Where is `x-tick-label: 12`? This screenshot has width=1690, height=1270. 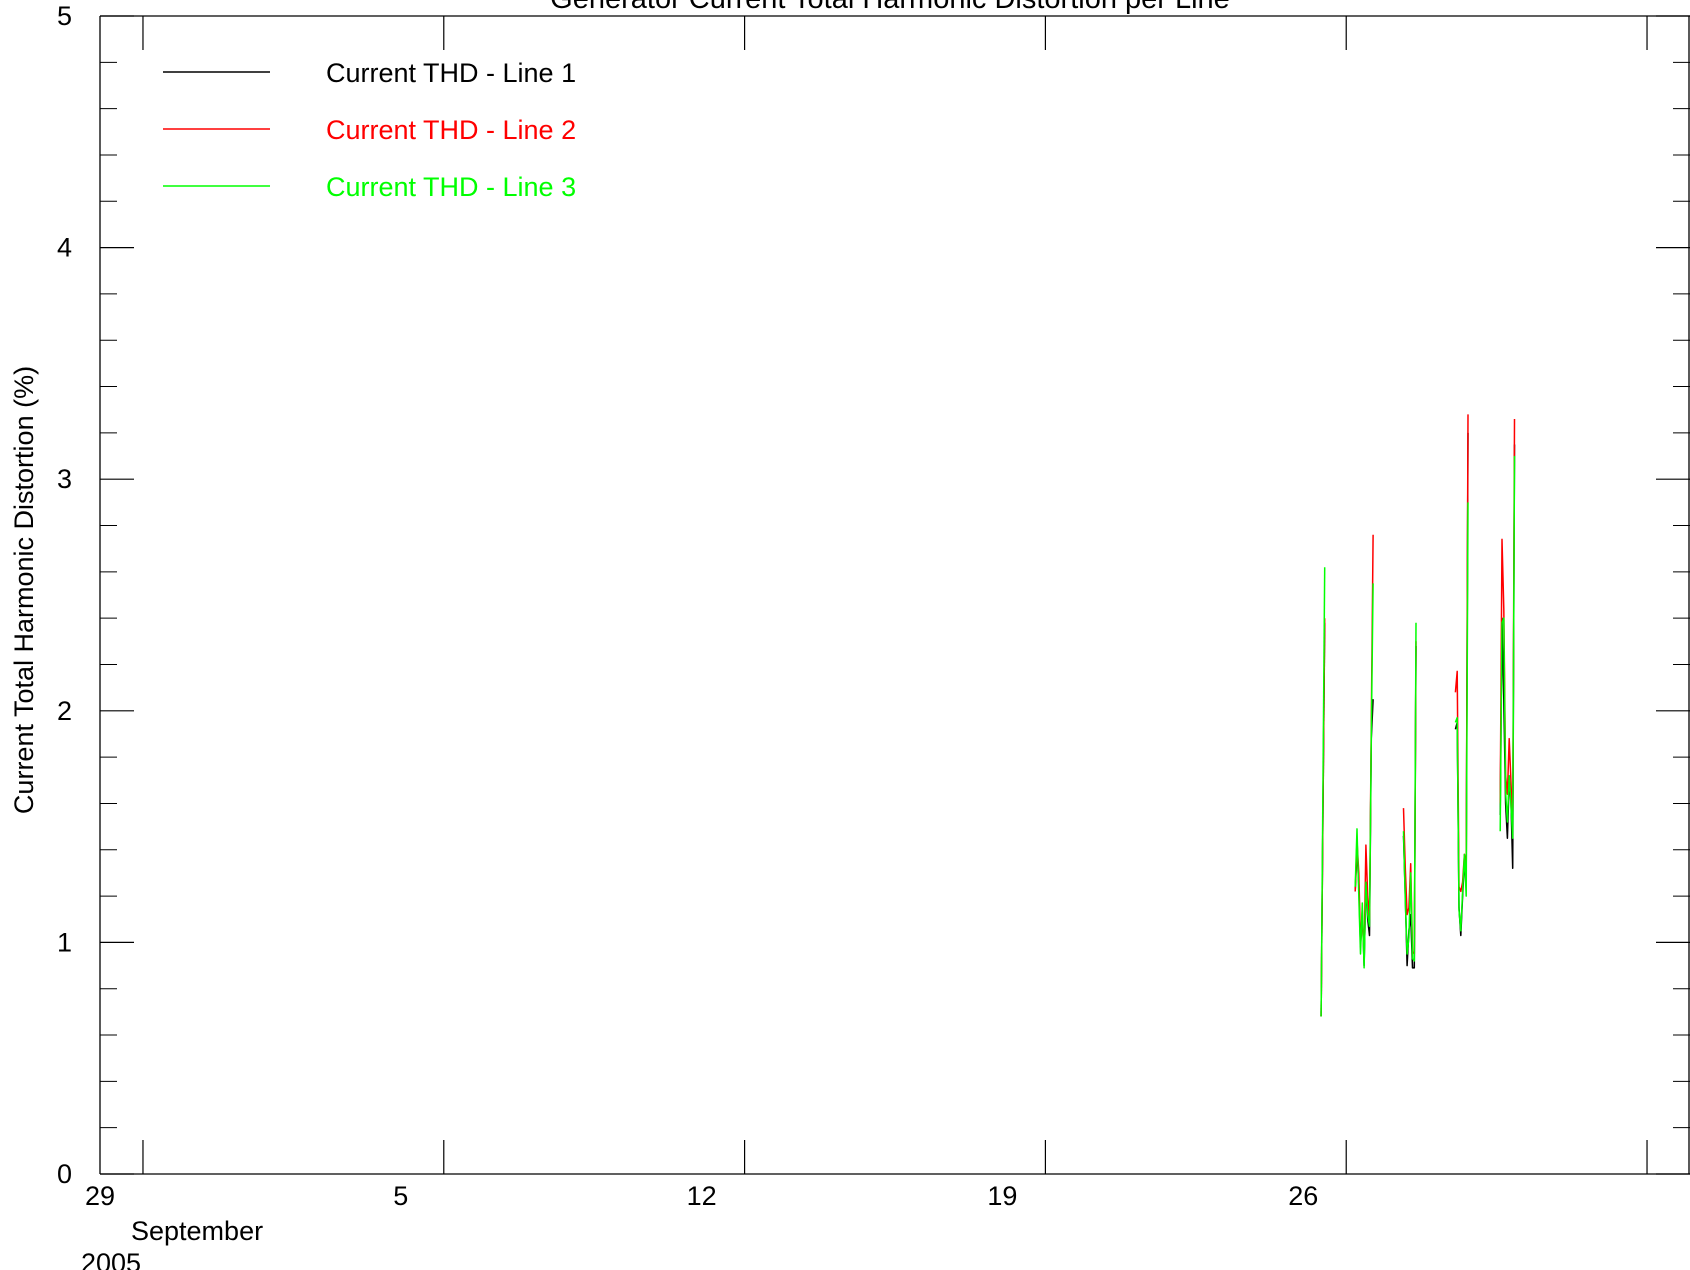 x-tick-label: 12 is located at coordinates (702, 1196).